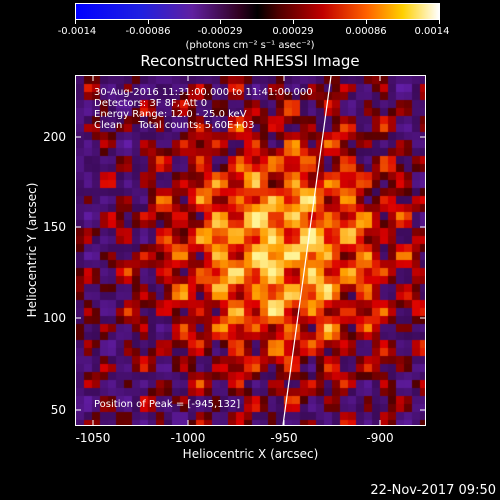 The width and height of the screenshot is (500, 500). I want to click on colorbar-tick-label: -0.00029, so click(220, 31).